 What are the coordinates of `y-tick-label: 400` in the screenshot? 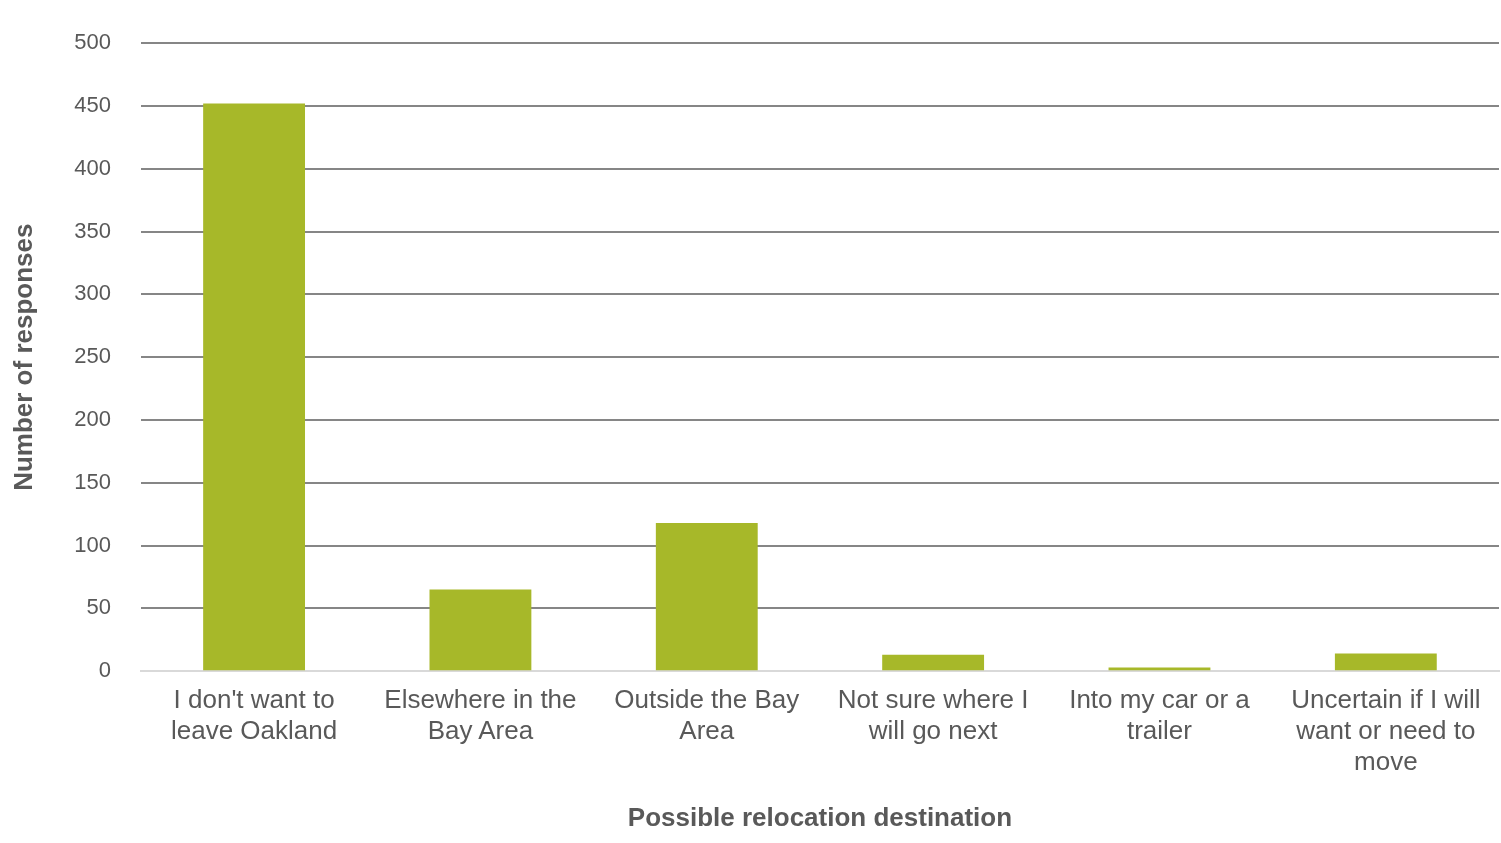 It's located at (92, 167).